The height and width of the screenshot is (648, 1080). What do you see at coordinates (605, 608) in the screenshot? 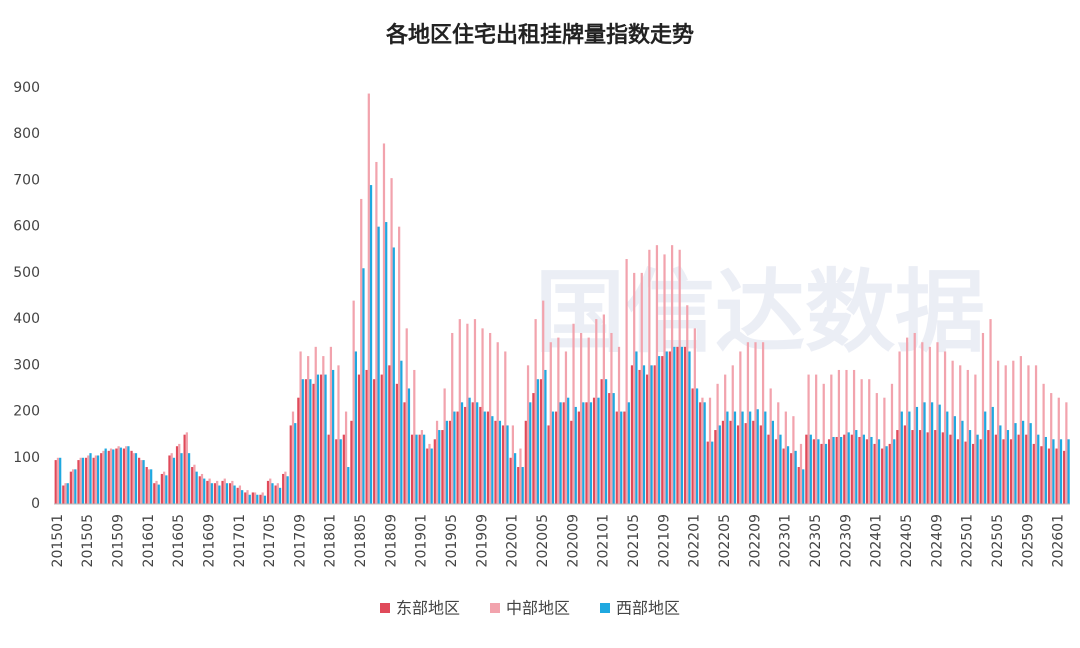
I see `legend-swatch` at bounding box center [605, 608].